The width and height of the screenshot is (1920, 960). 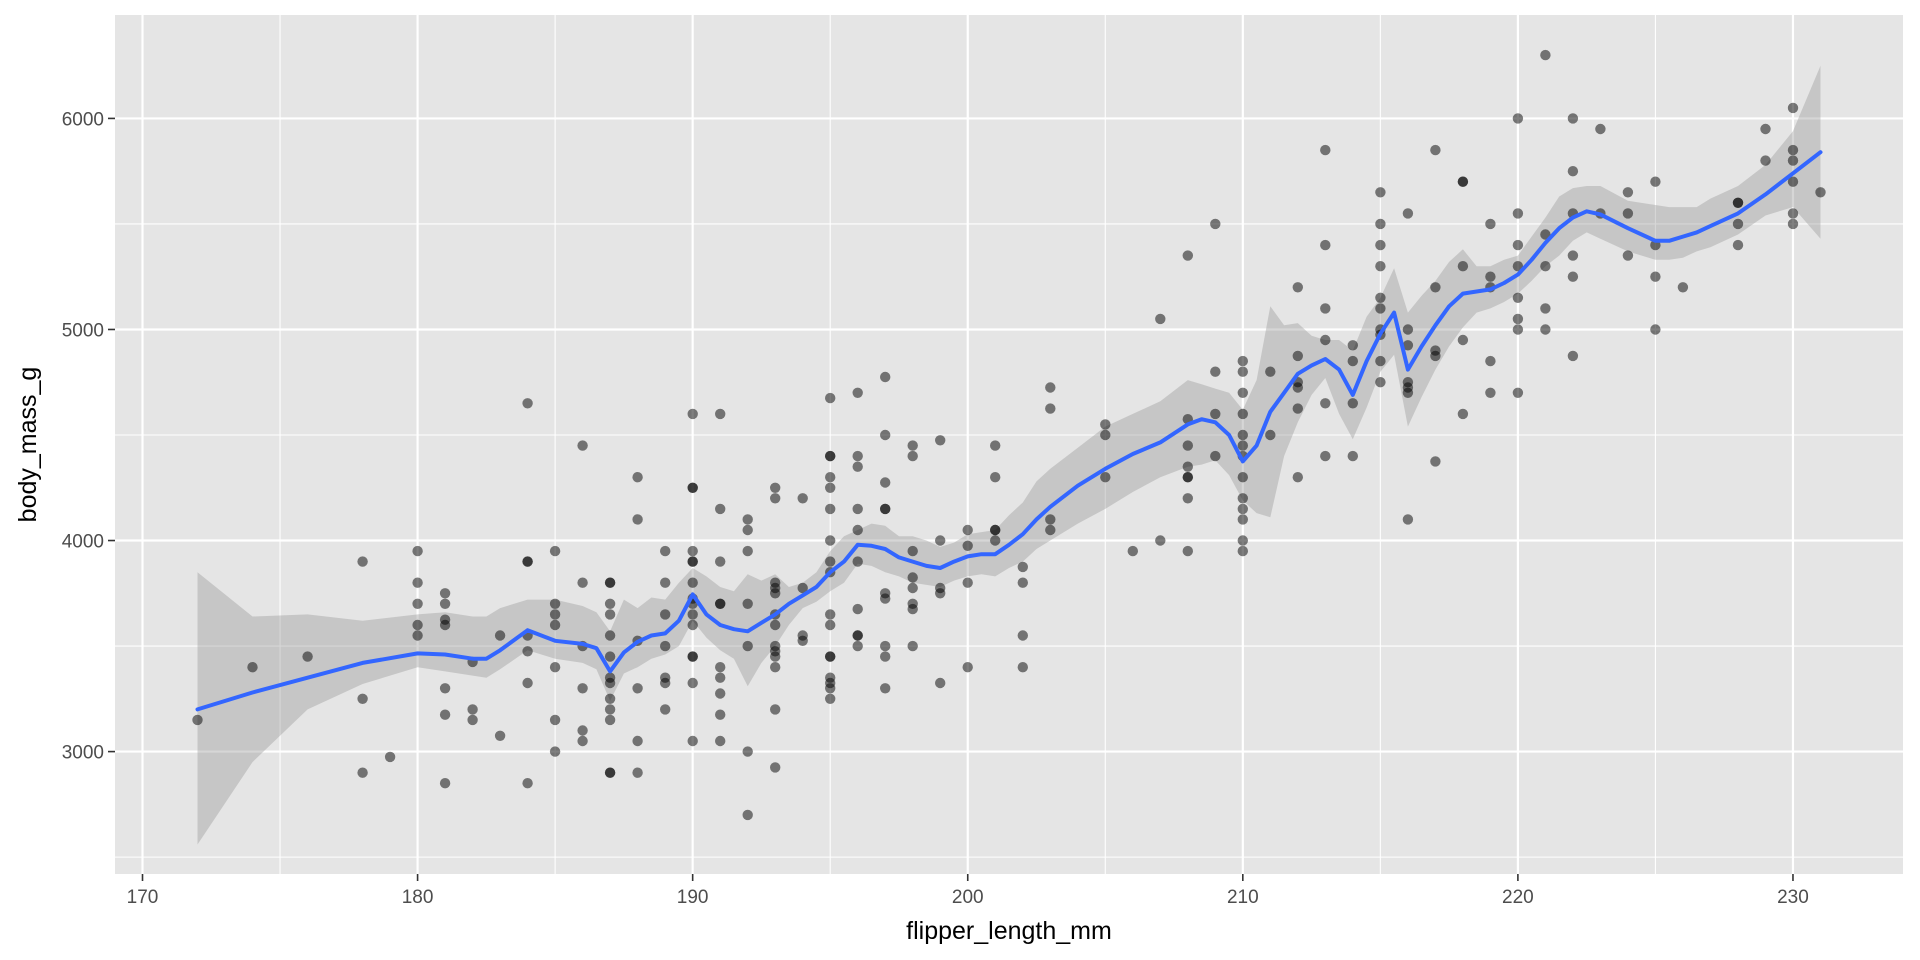 What do you see at coordinates (1793, 897) in the screenshot?
I see `x-tick-label: 230` at bounding box center [1793, 897].